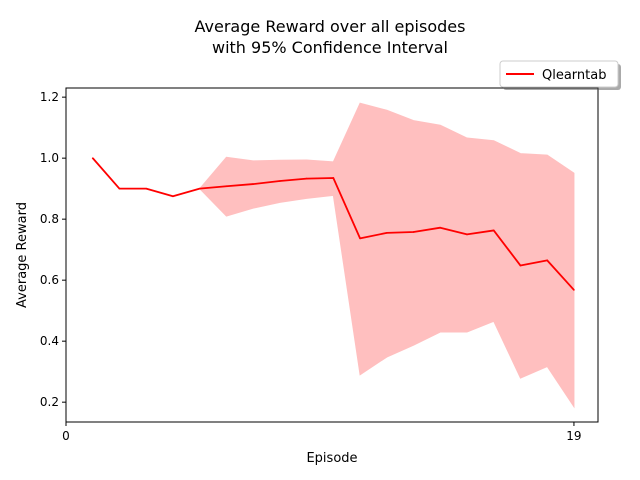 The width and height of the screenshot is (640, 480). Describe the element at coordinates (22, 255) in the screenshot. I see `y-axis-label: Average Reward` at that location.